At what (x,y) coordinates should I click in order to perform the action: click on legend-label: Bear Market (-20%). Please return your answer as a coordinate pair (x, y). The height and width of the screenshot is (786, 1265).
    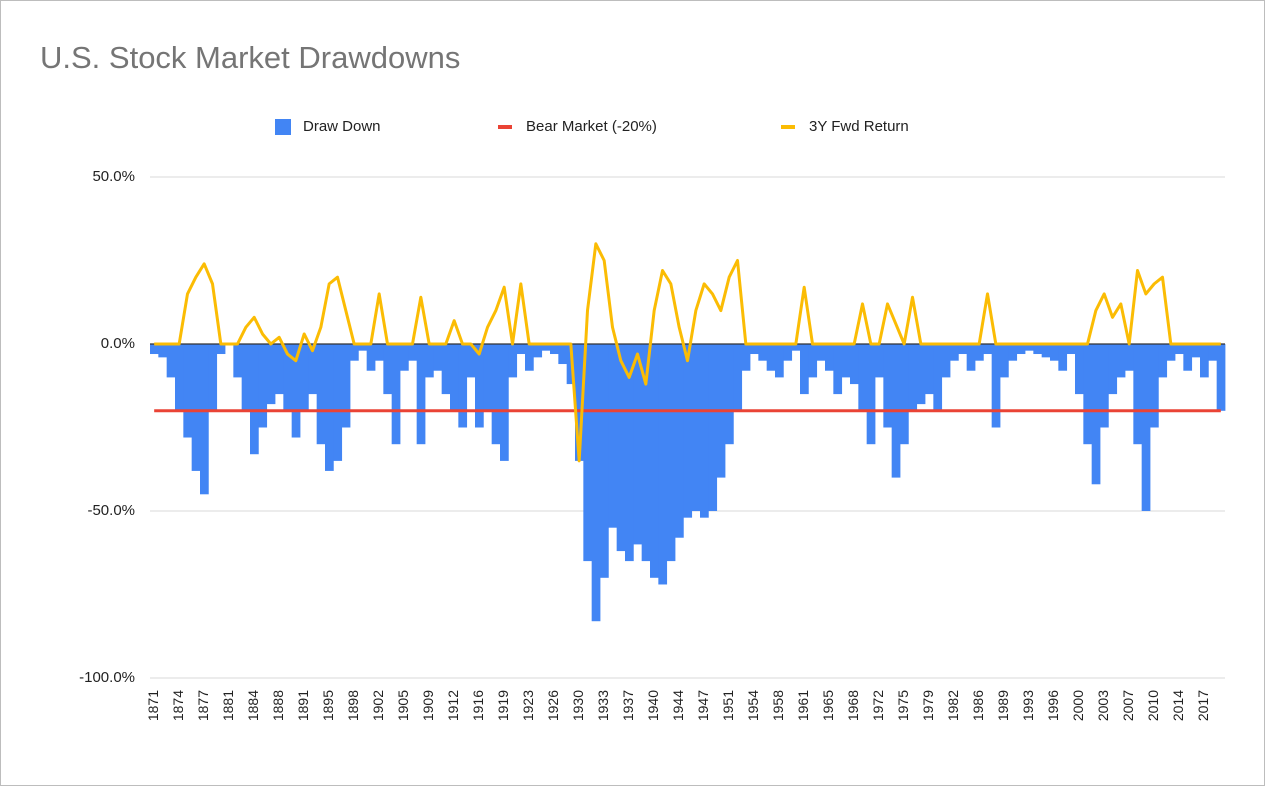
    Looking at the image, I should click on (591, 126).